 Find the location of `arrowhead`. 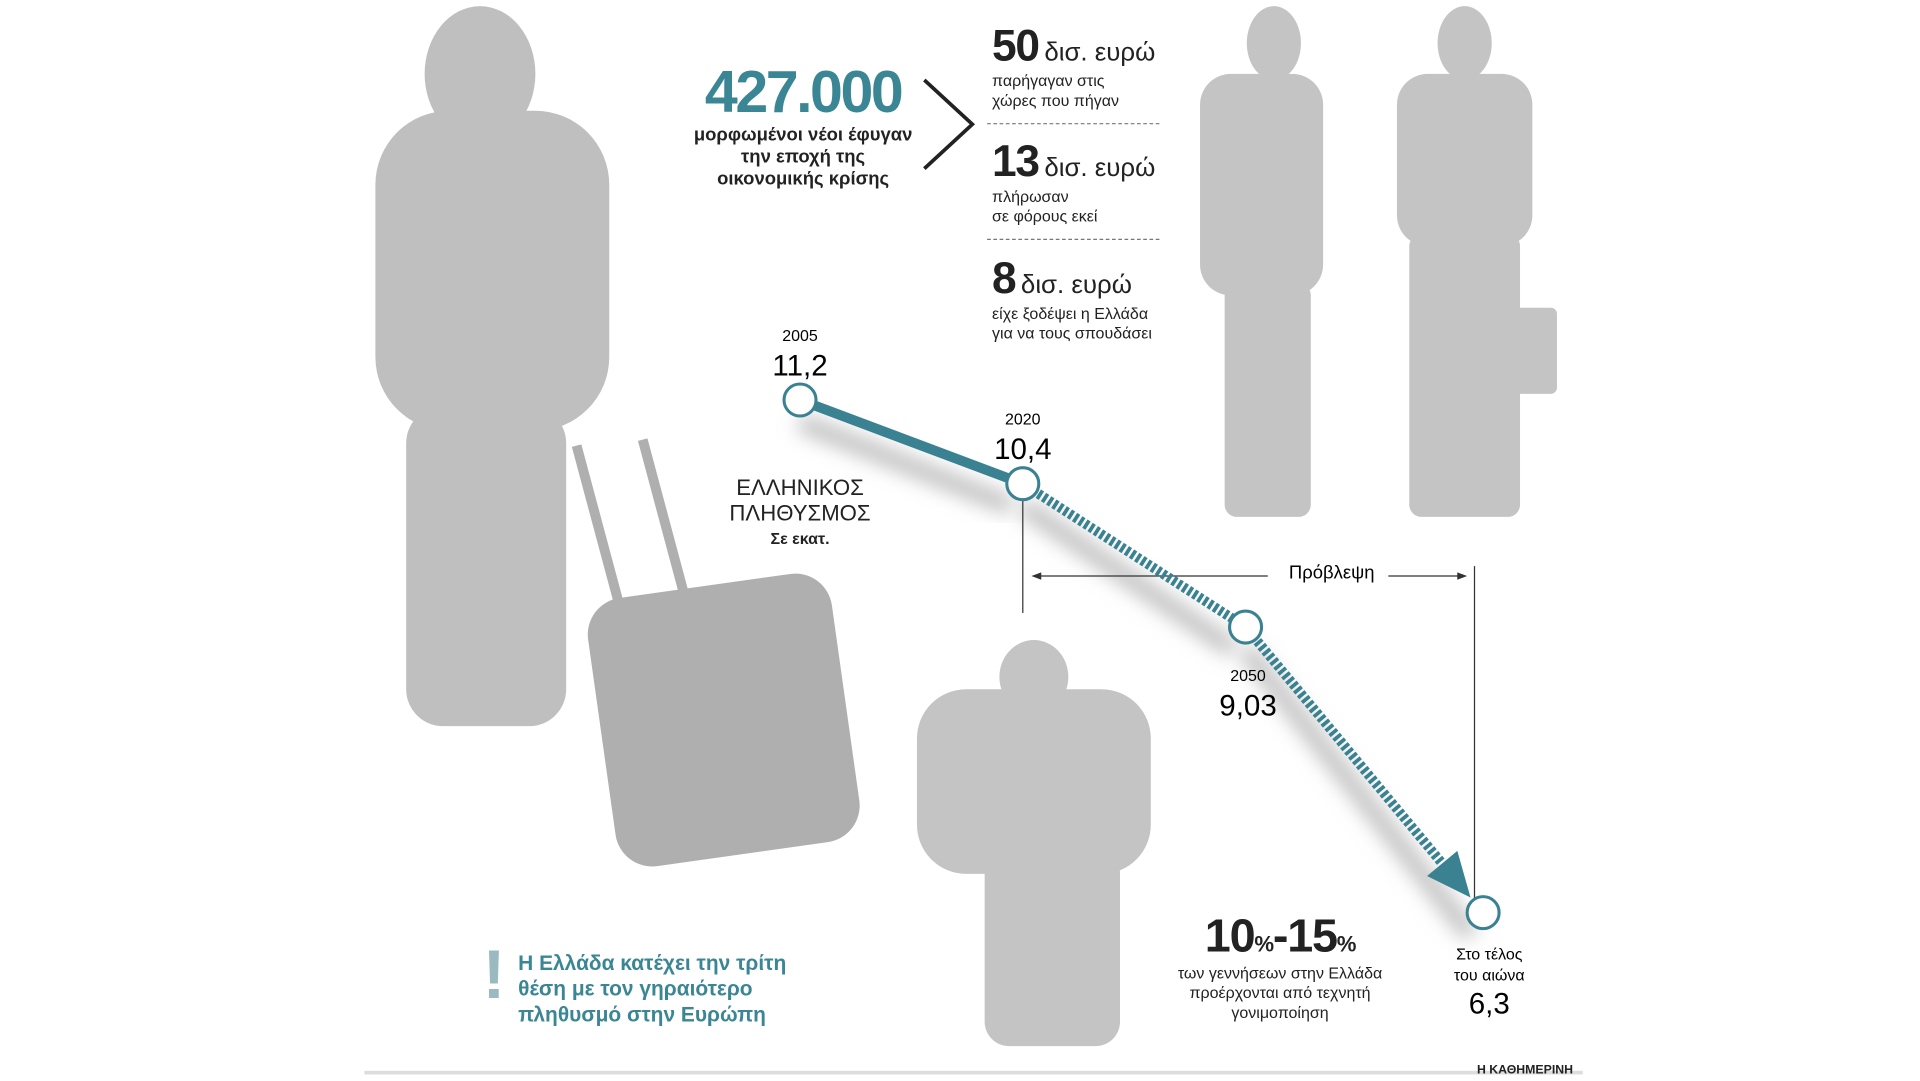

arrowhead is located at coordinates (1449, 874).